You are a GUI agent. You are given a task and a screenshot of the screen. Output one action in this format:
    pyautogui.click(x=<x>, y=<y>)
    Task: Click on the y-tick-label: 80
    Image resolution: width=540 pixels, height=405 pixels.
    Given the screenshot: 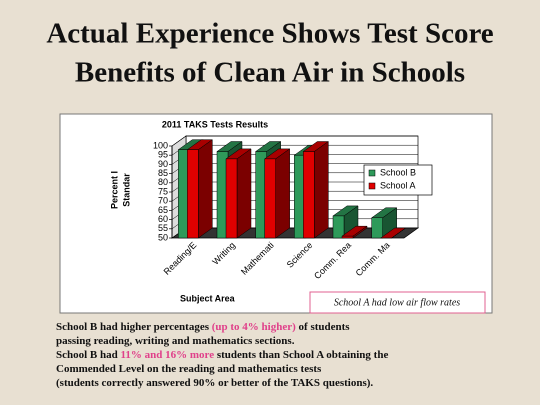 What is the action you would take?
    pyautogui.click(x=163, y=182)
    